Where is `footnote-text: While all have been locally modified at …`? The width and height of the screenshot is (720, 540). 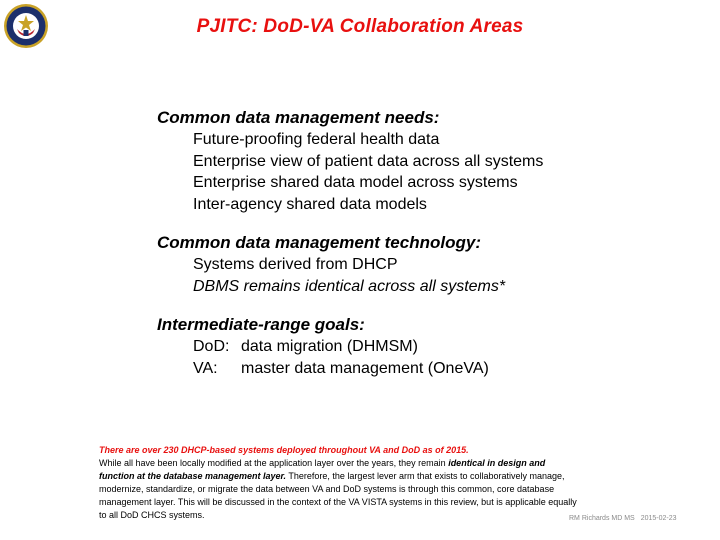 footnote-text: While all have been locally modified at … is located at coordinates (274, 463).